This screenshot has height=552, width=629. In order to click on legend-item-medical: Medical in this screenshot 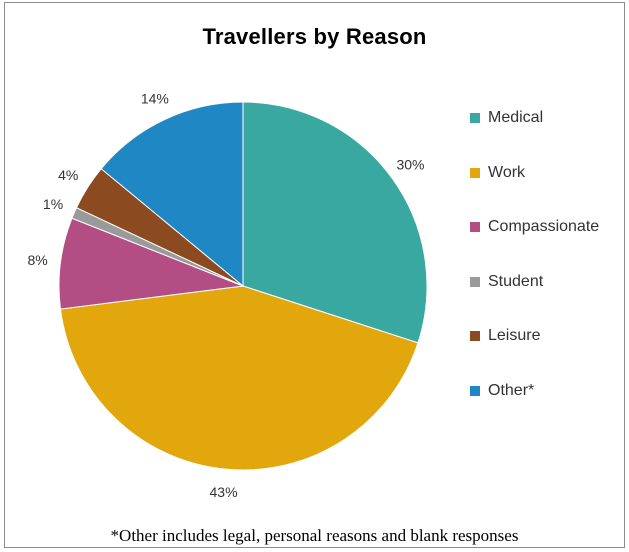, I will do `click(506, 118)`.